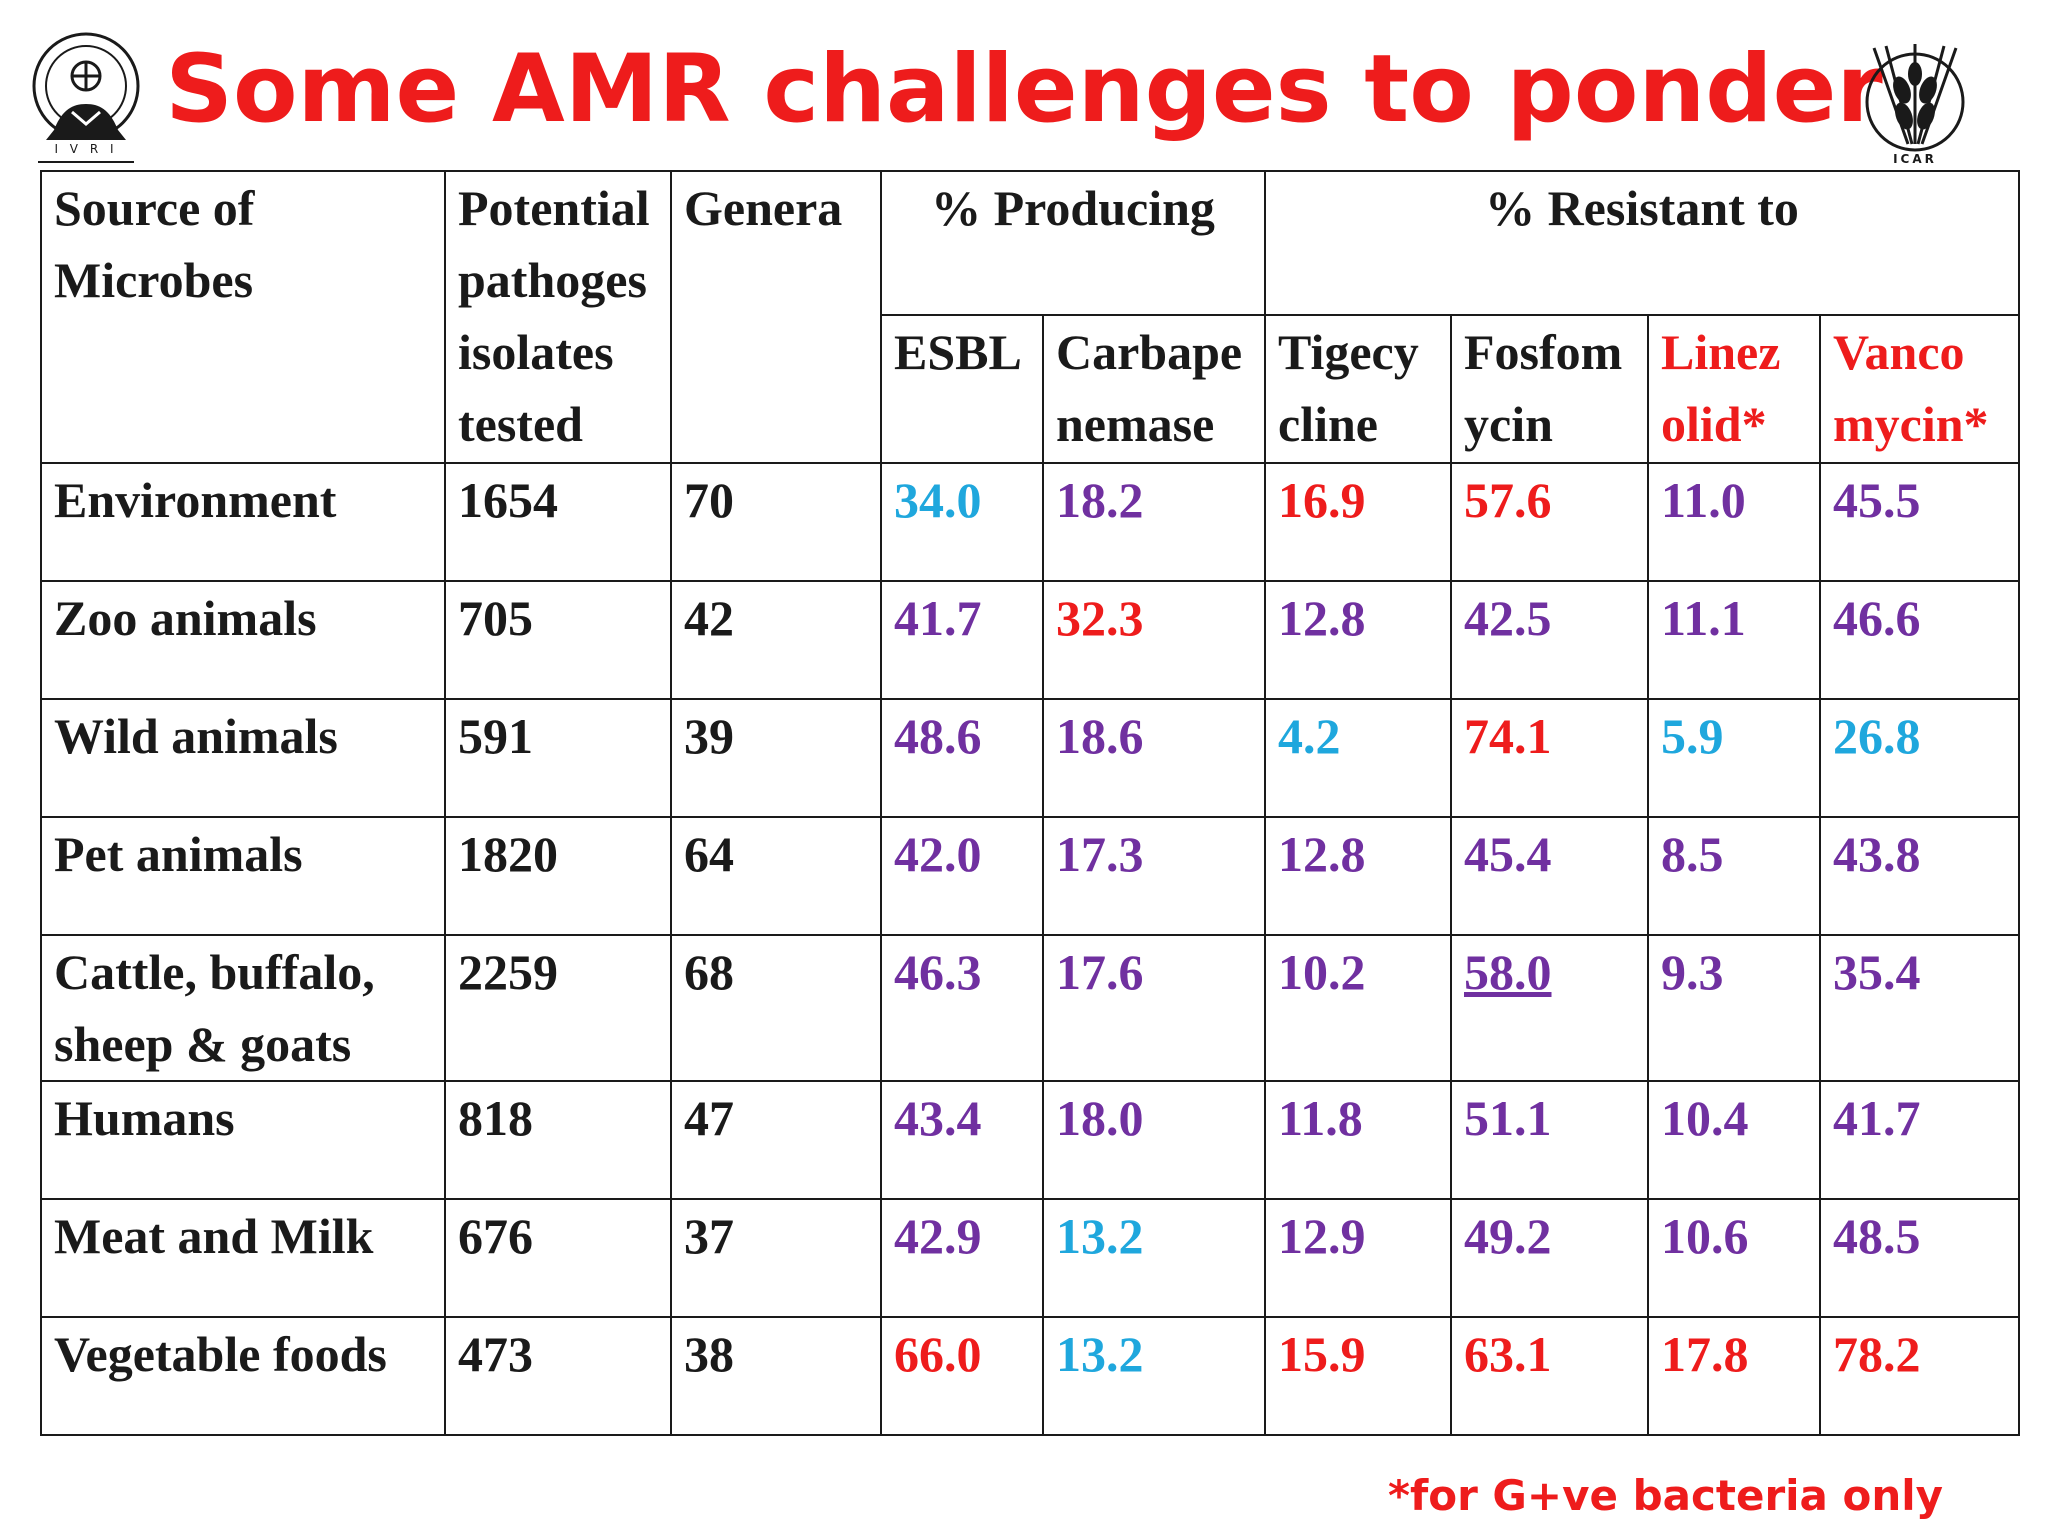  What do you see at coordinates (1734, 640) in the screenshot?
I see `row-linezolid: 11.1` at bounding box center [1734, 640].